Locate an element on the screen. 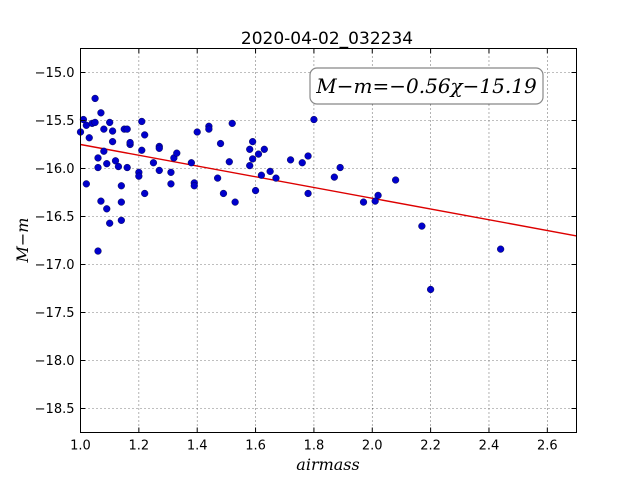  chart-title: 2020-04-02_032234 is located at coordinates (327, 39).